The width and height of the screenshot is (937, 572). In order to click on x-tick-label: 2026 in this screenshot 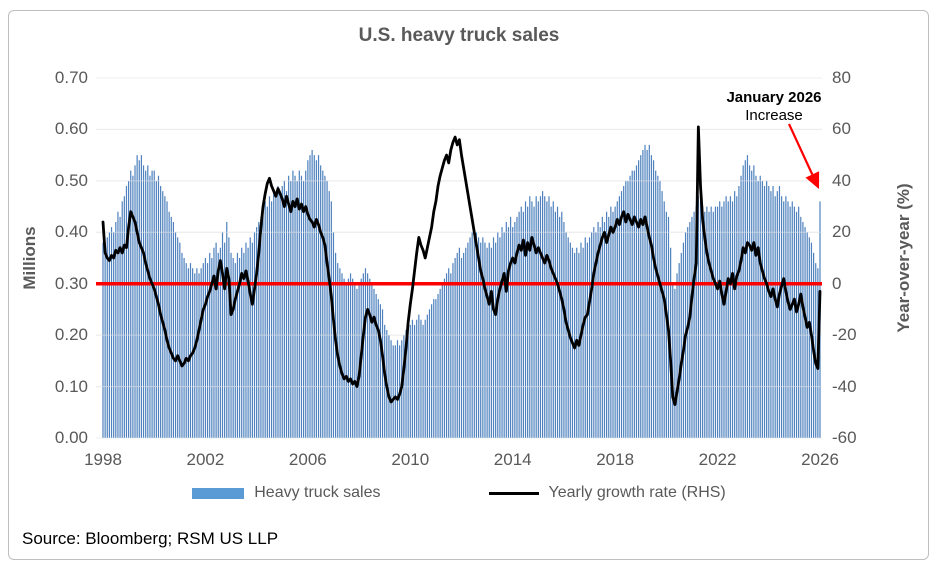, I will do `click(820, 459)`.